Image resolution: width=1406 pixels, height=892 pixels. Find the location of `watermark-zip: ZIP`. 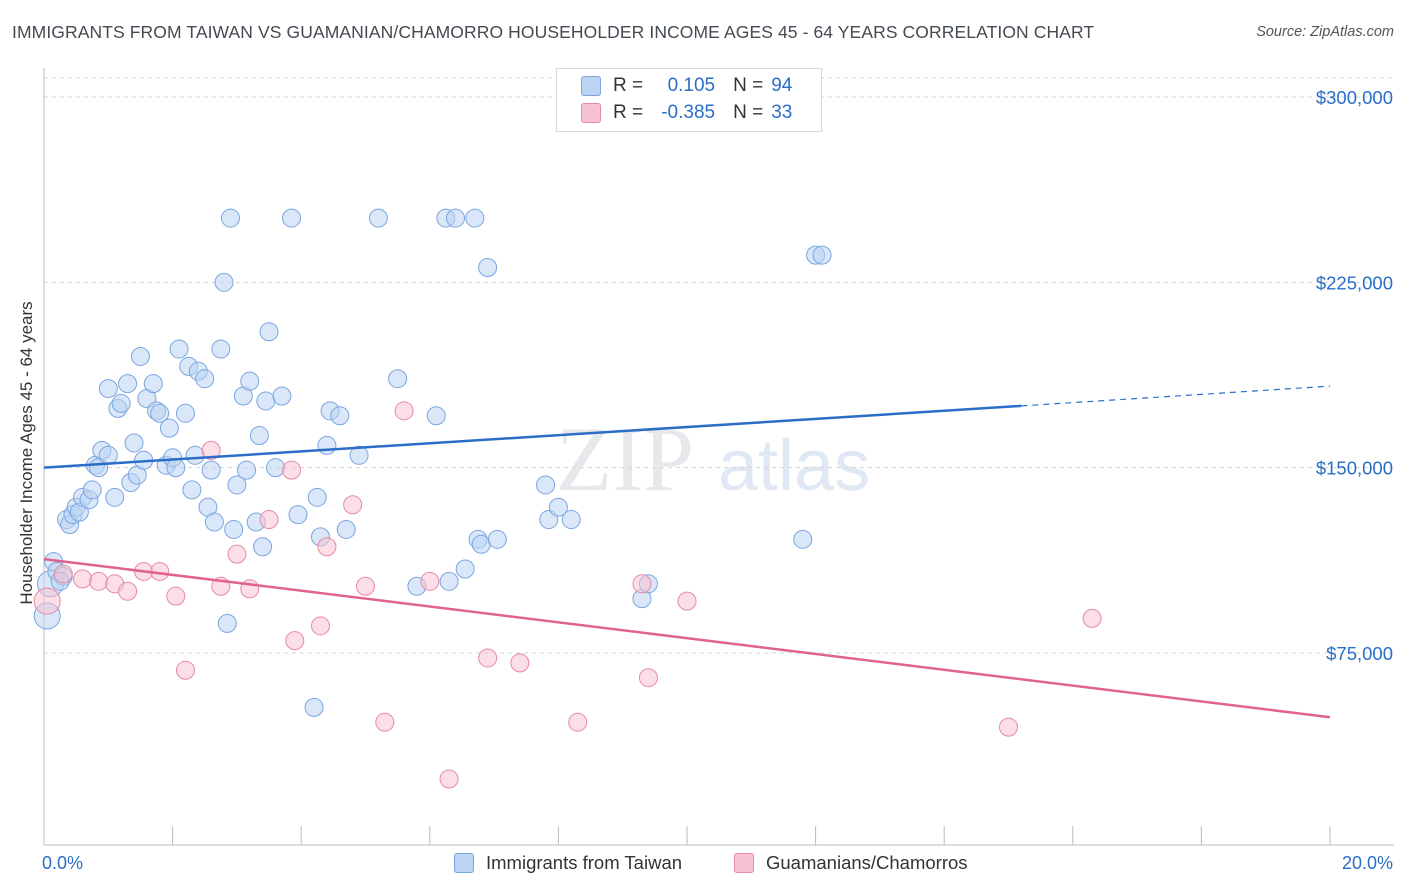

watermark-zip: ZIP is located at coordinates (625, 459).